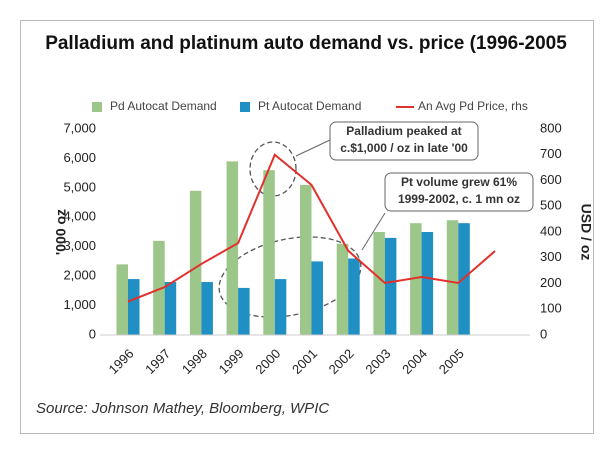  What do you see at coordinates (403, 131) in the screenshot?
I see `annotation: Palladium peaked at` at bounding box center [403, 131].